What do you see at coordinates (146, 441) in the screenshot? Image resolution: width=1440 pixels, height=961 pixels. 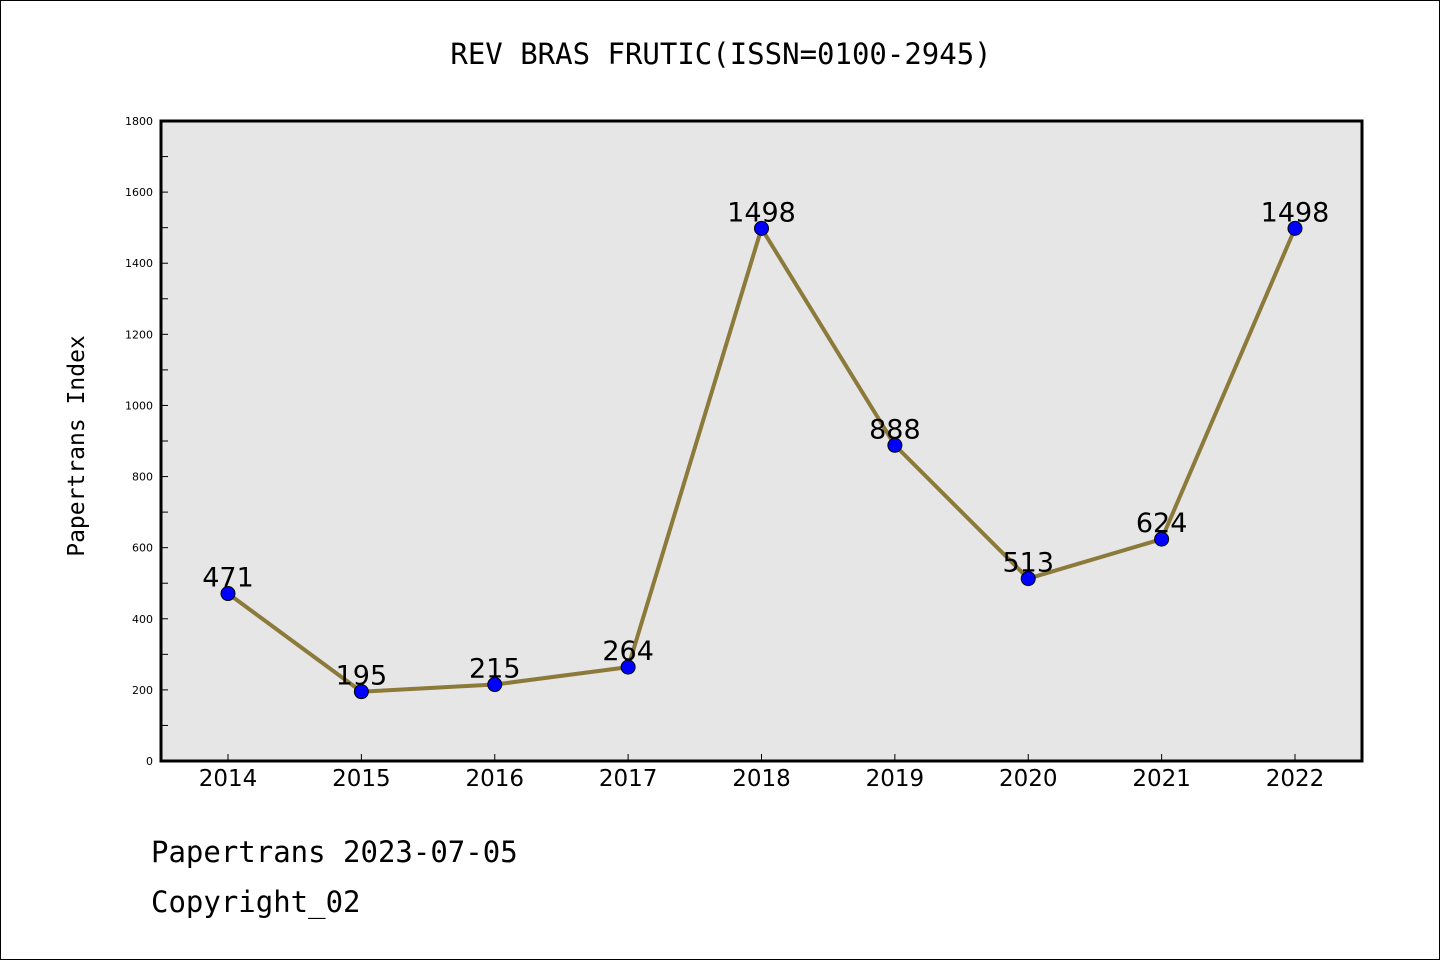 I see `y-axis: 0 200 400 600 800 1000 1200 1400 1600 1800` at bounding box center [146, 441].